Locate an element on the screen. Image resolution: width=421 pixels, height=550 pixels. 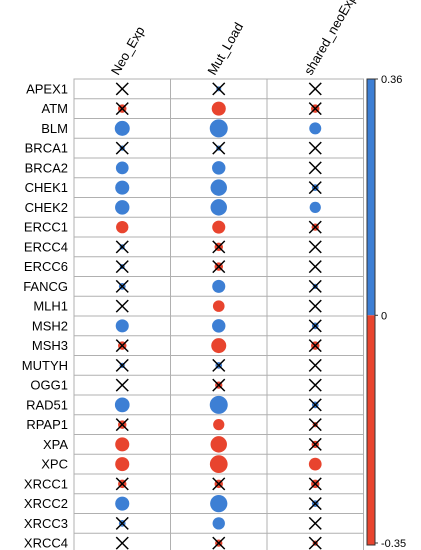
row-label: BLM is located at coordinates (54, 128).